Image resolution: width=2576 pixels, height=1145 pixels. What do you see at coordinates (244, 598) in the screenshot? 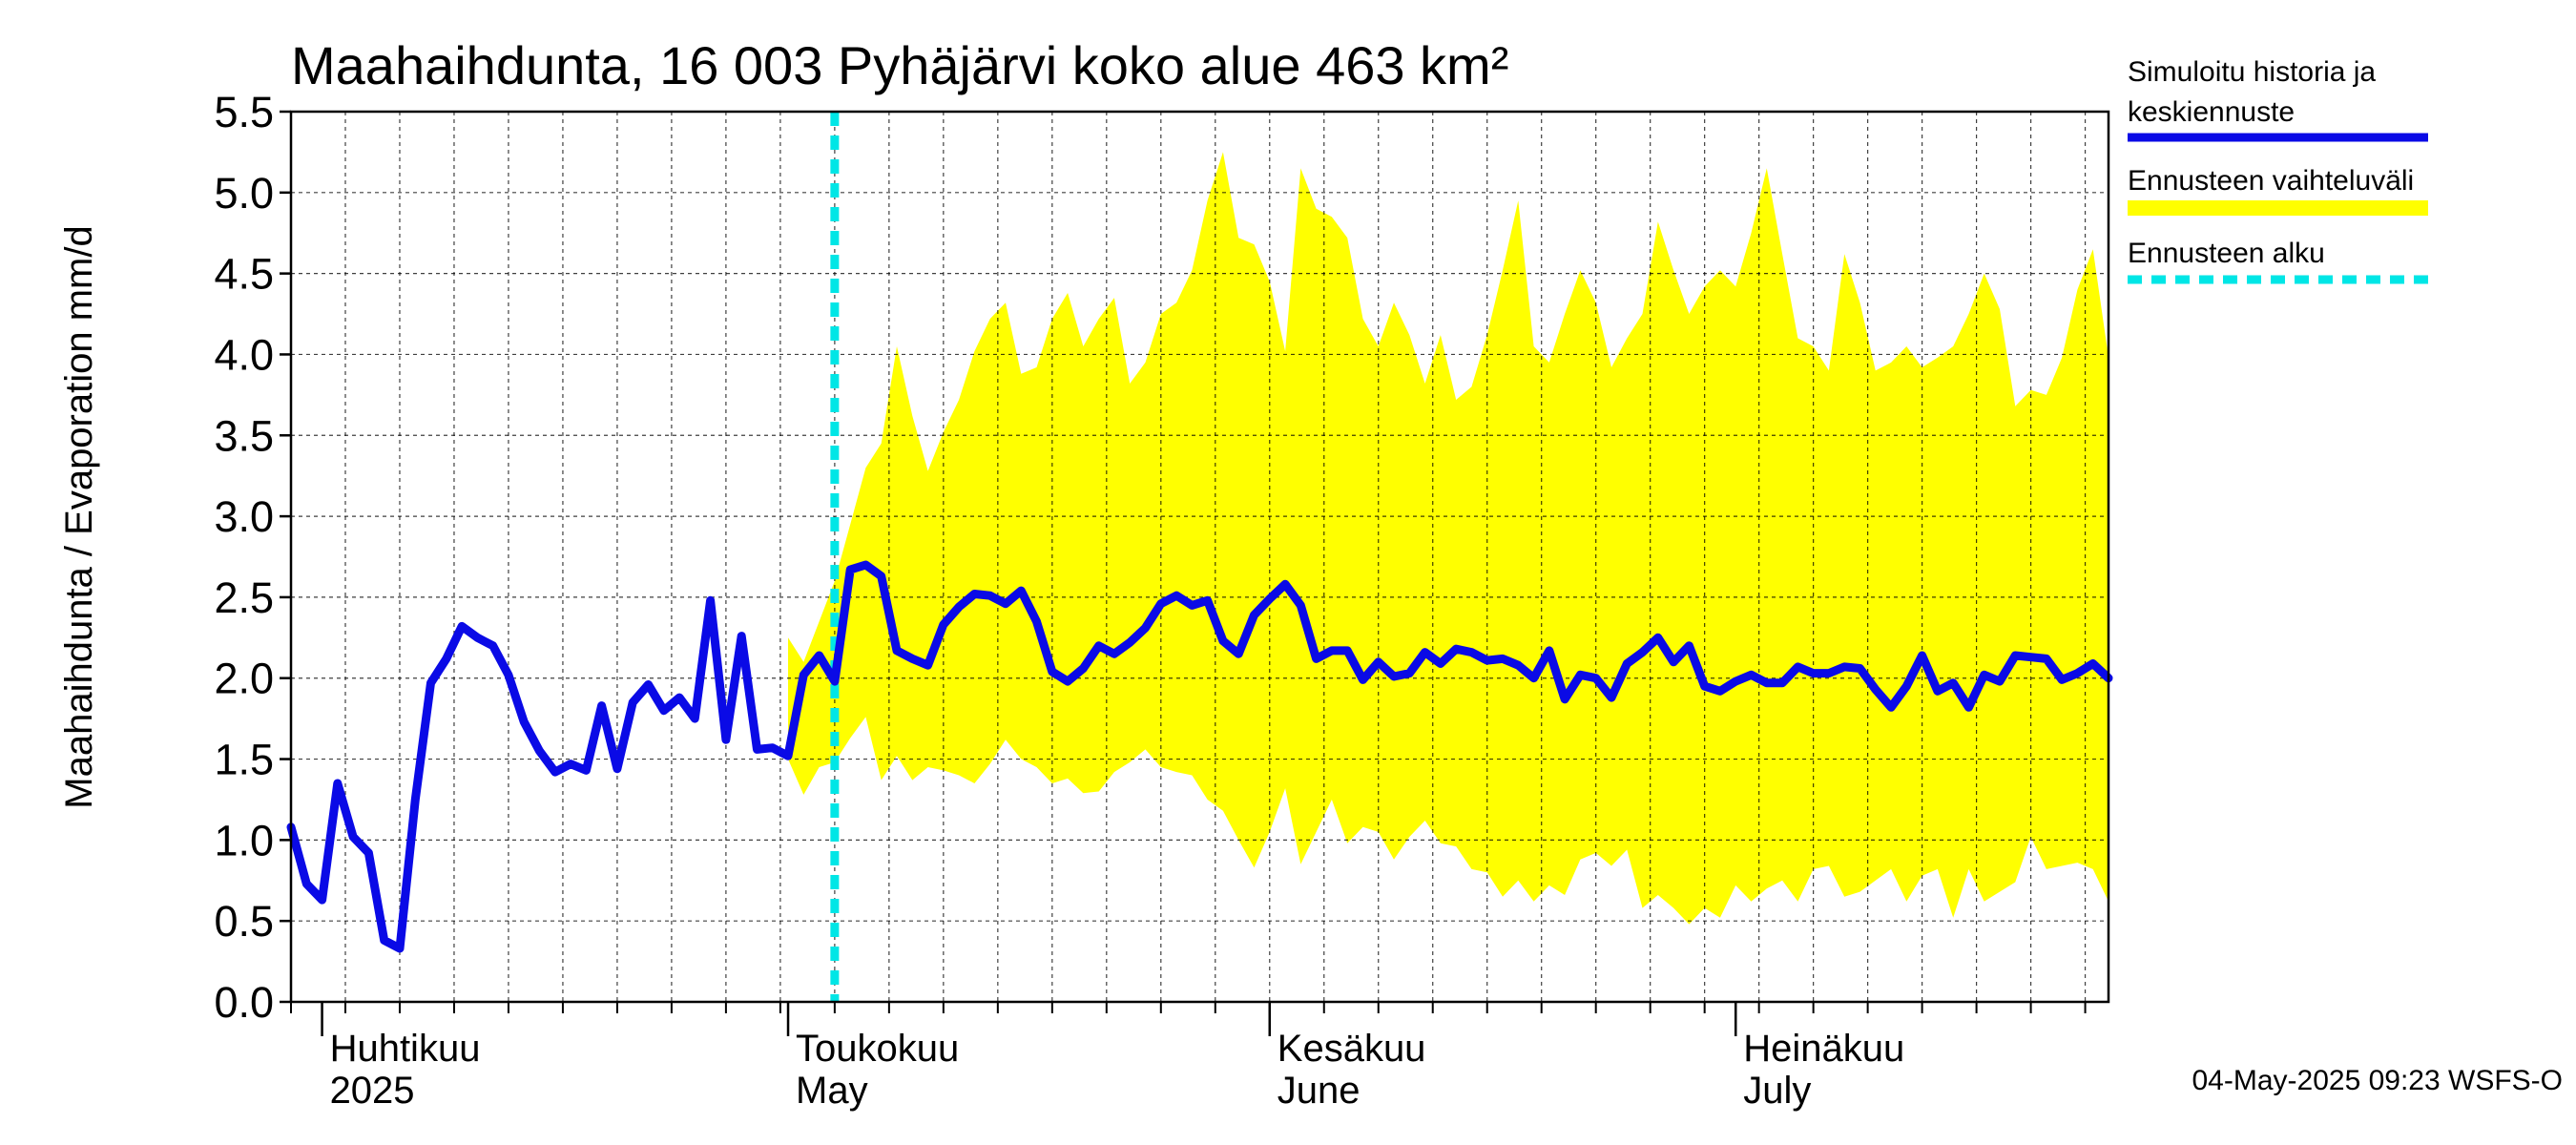
I see `y-tick-label: 2.5` at bounding box center [244, 598].